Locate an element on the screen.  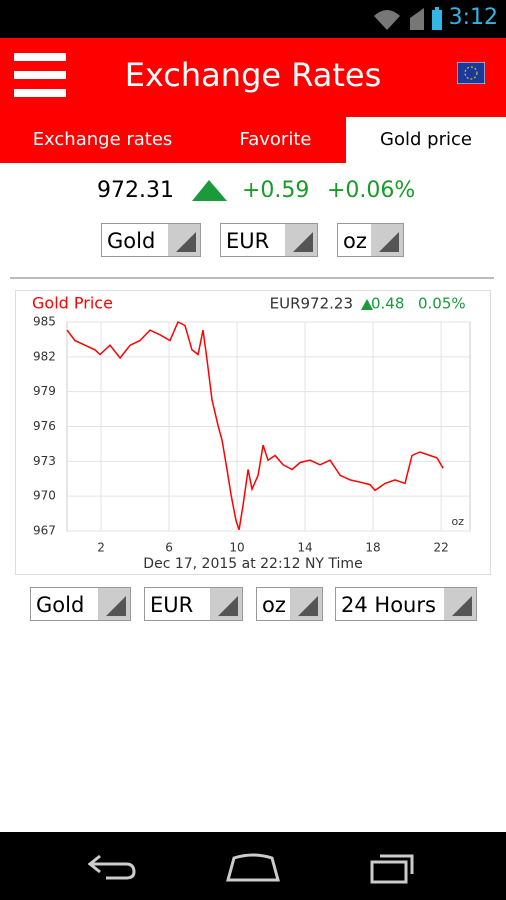
currency-flag is located at coordinates (471, 73).